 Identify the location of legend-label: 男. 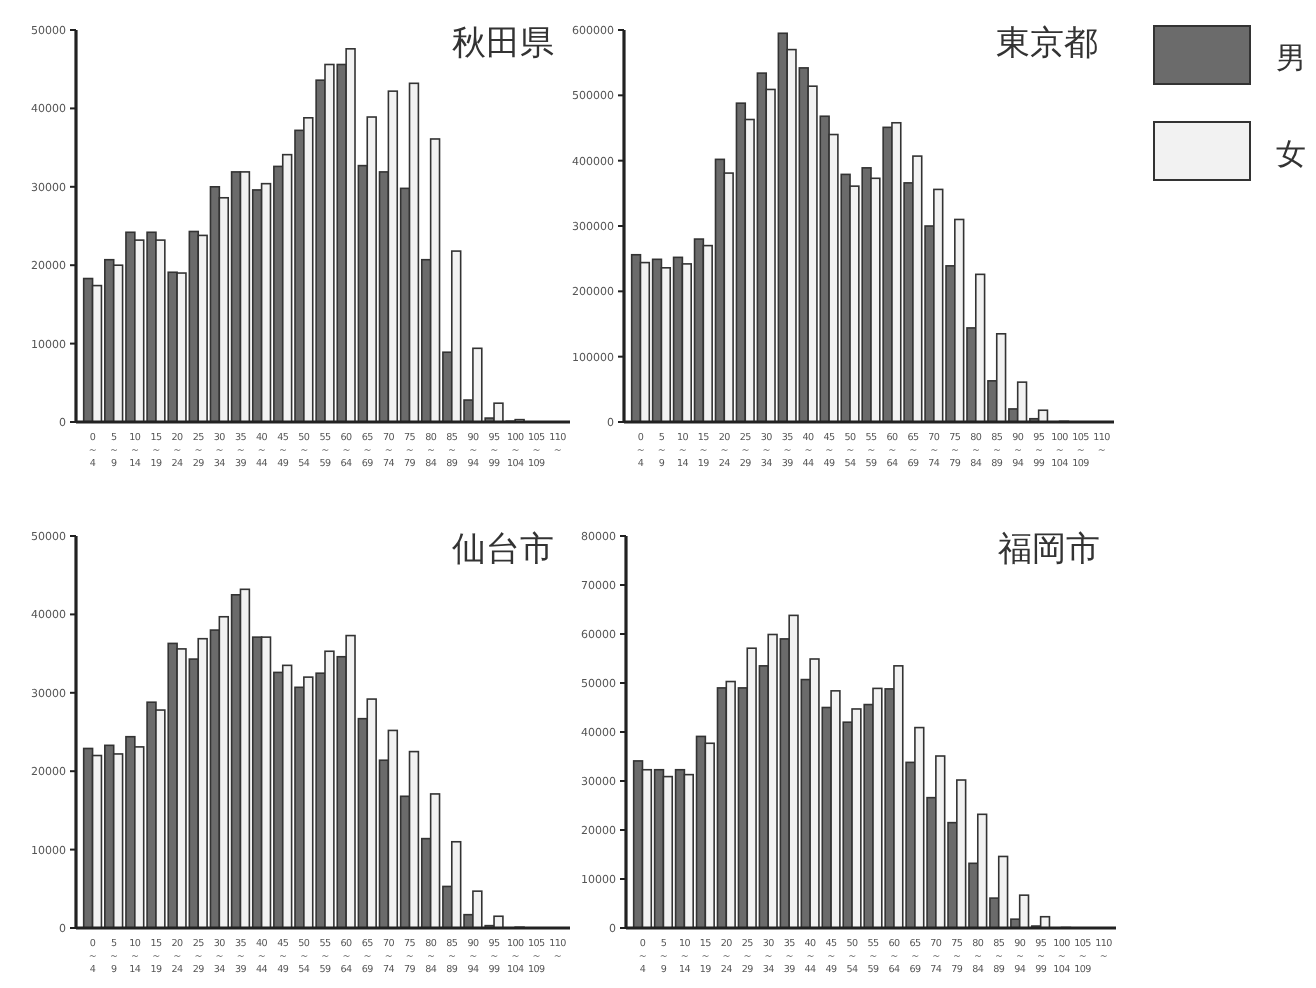
(1291, 58).